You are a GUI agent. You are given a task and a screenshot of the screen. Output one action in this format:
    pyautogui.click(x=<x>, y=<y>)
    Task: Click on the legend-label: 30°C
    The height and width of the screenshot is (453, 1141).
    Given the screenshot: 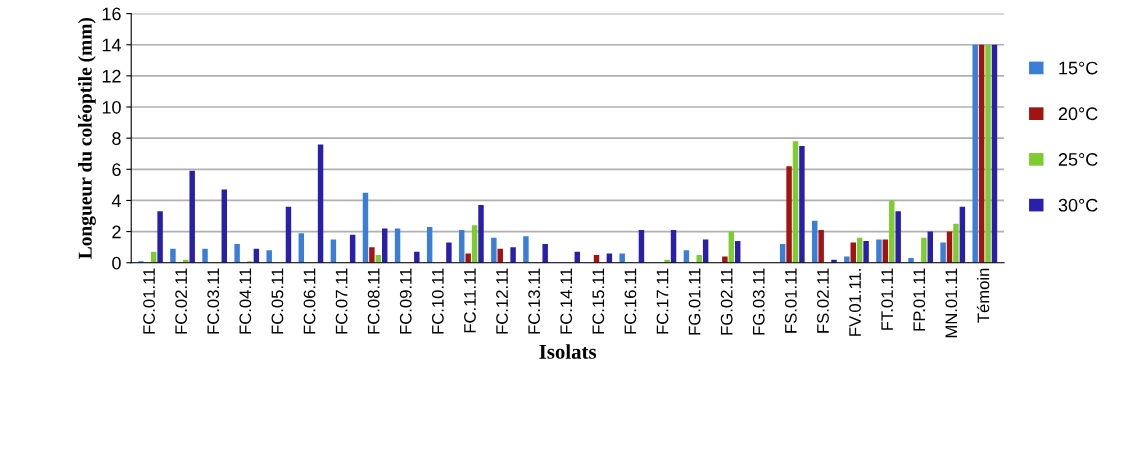 What is the action you would take?
    pyautogui.click(x=1078, y=205)
    